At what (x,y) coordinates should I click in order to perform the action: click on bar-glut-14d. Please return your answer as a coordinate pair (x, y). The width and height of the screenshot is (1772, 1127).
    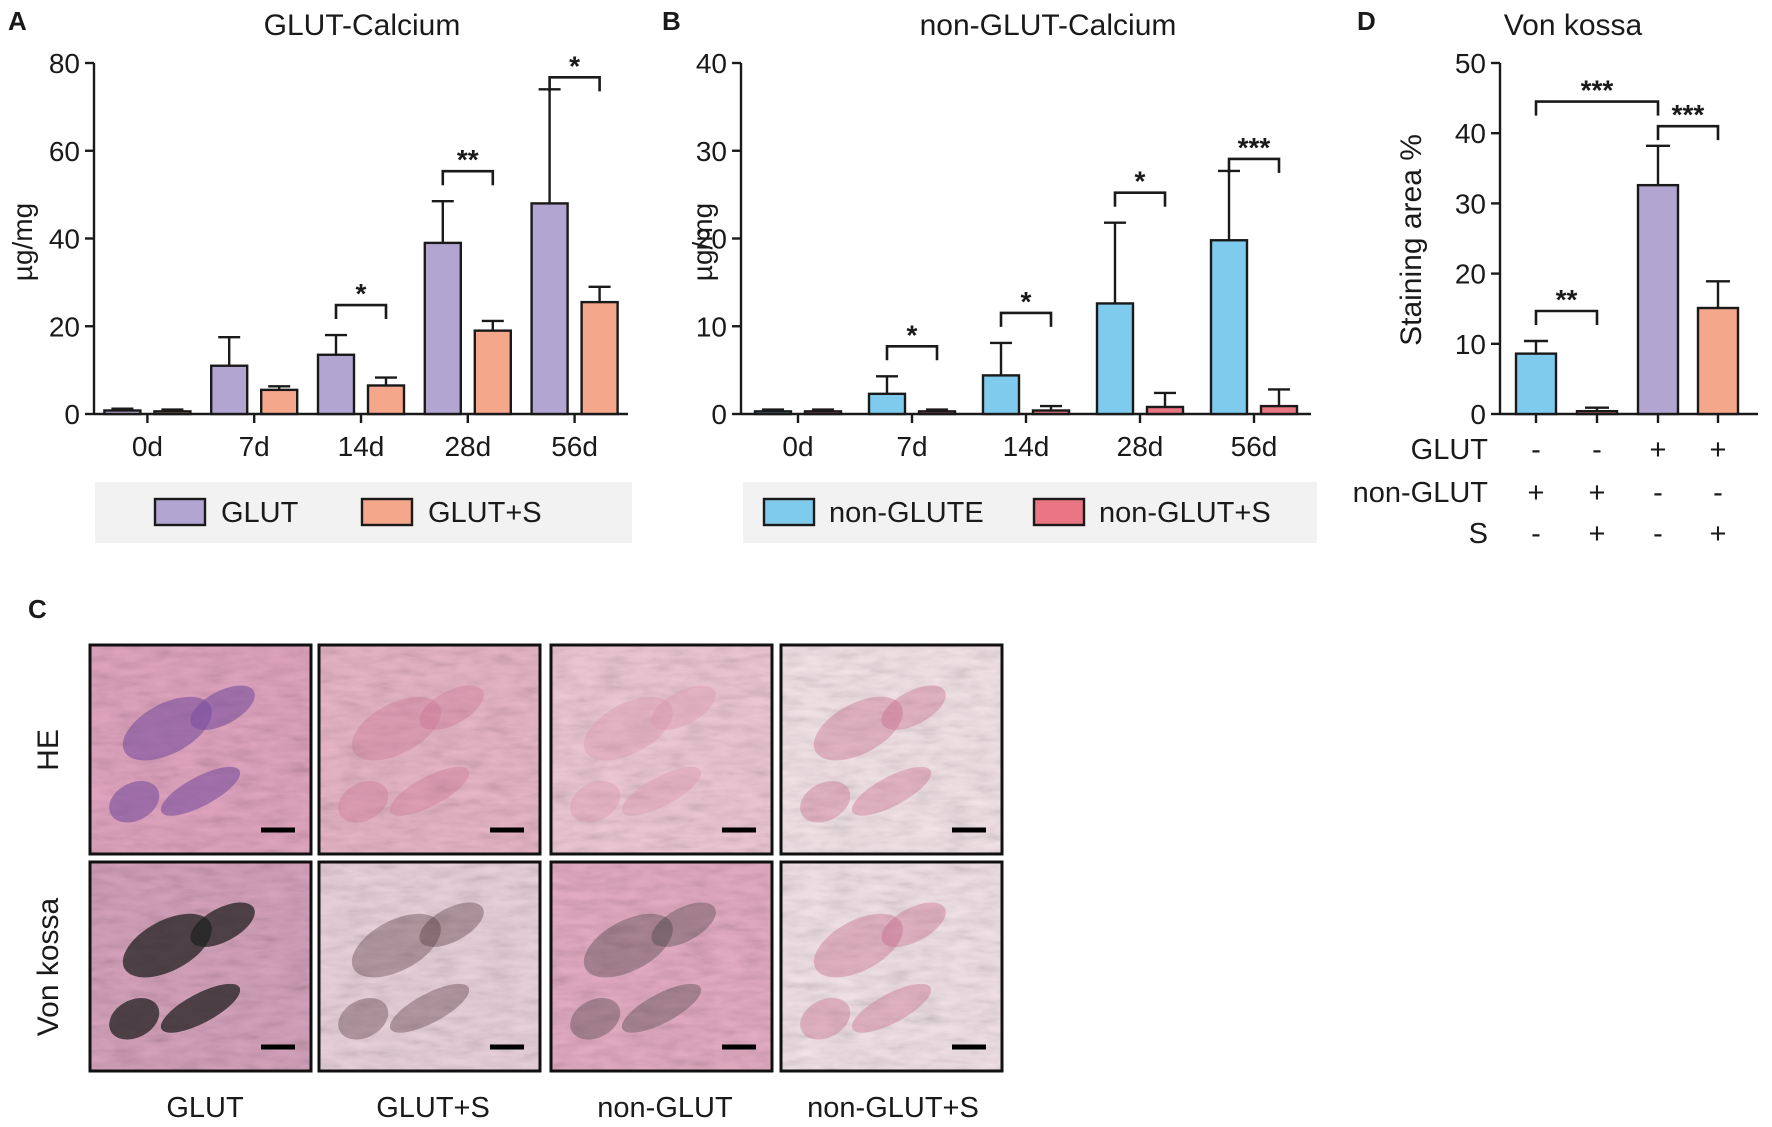
    Looking at the image, I should click on (336, 384).